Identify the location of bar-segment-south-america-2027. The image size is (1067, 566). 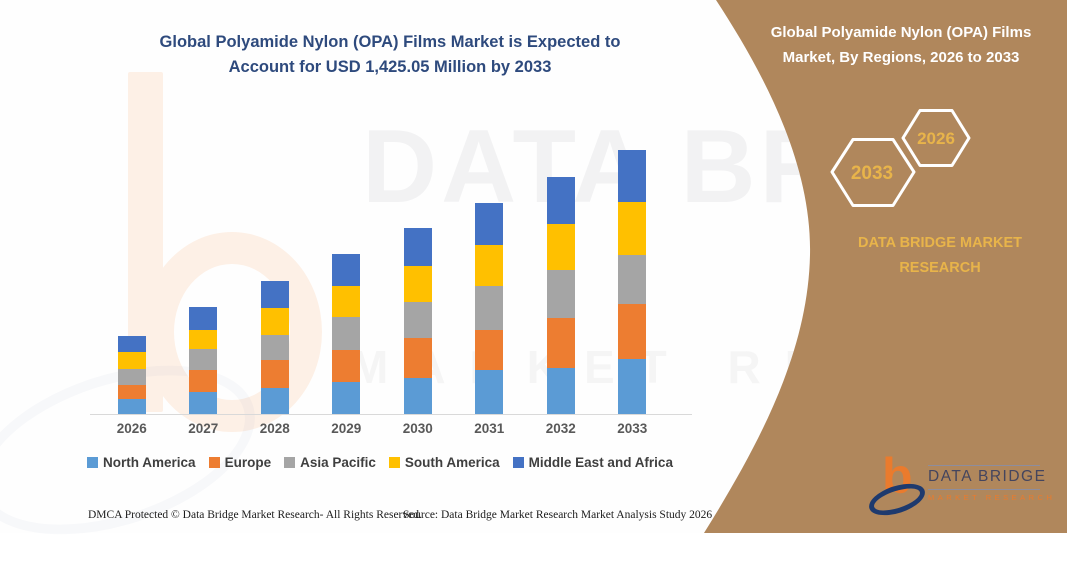
(203, 339).